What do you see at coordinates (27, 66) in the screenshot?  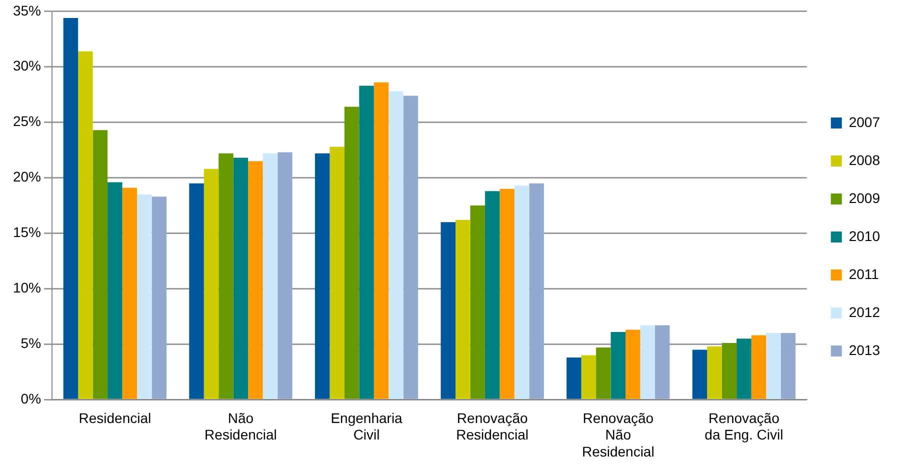 I see `y-tick-label: 30%` at bounding box center [27, 66].